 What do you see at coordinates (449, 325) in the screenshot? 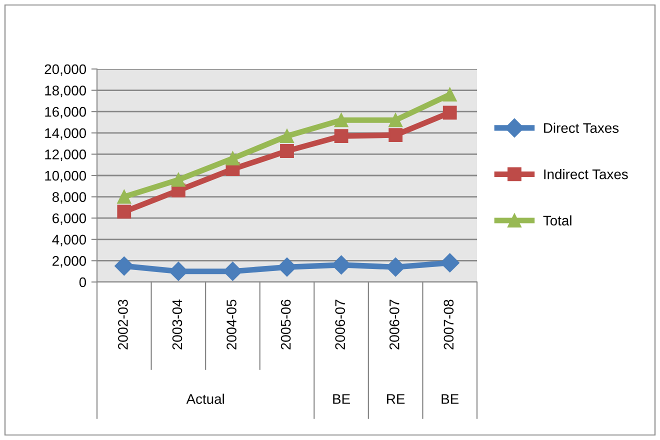
I see `x-tick-label: 2007-08` at bounding box center [449, 325].